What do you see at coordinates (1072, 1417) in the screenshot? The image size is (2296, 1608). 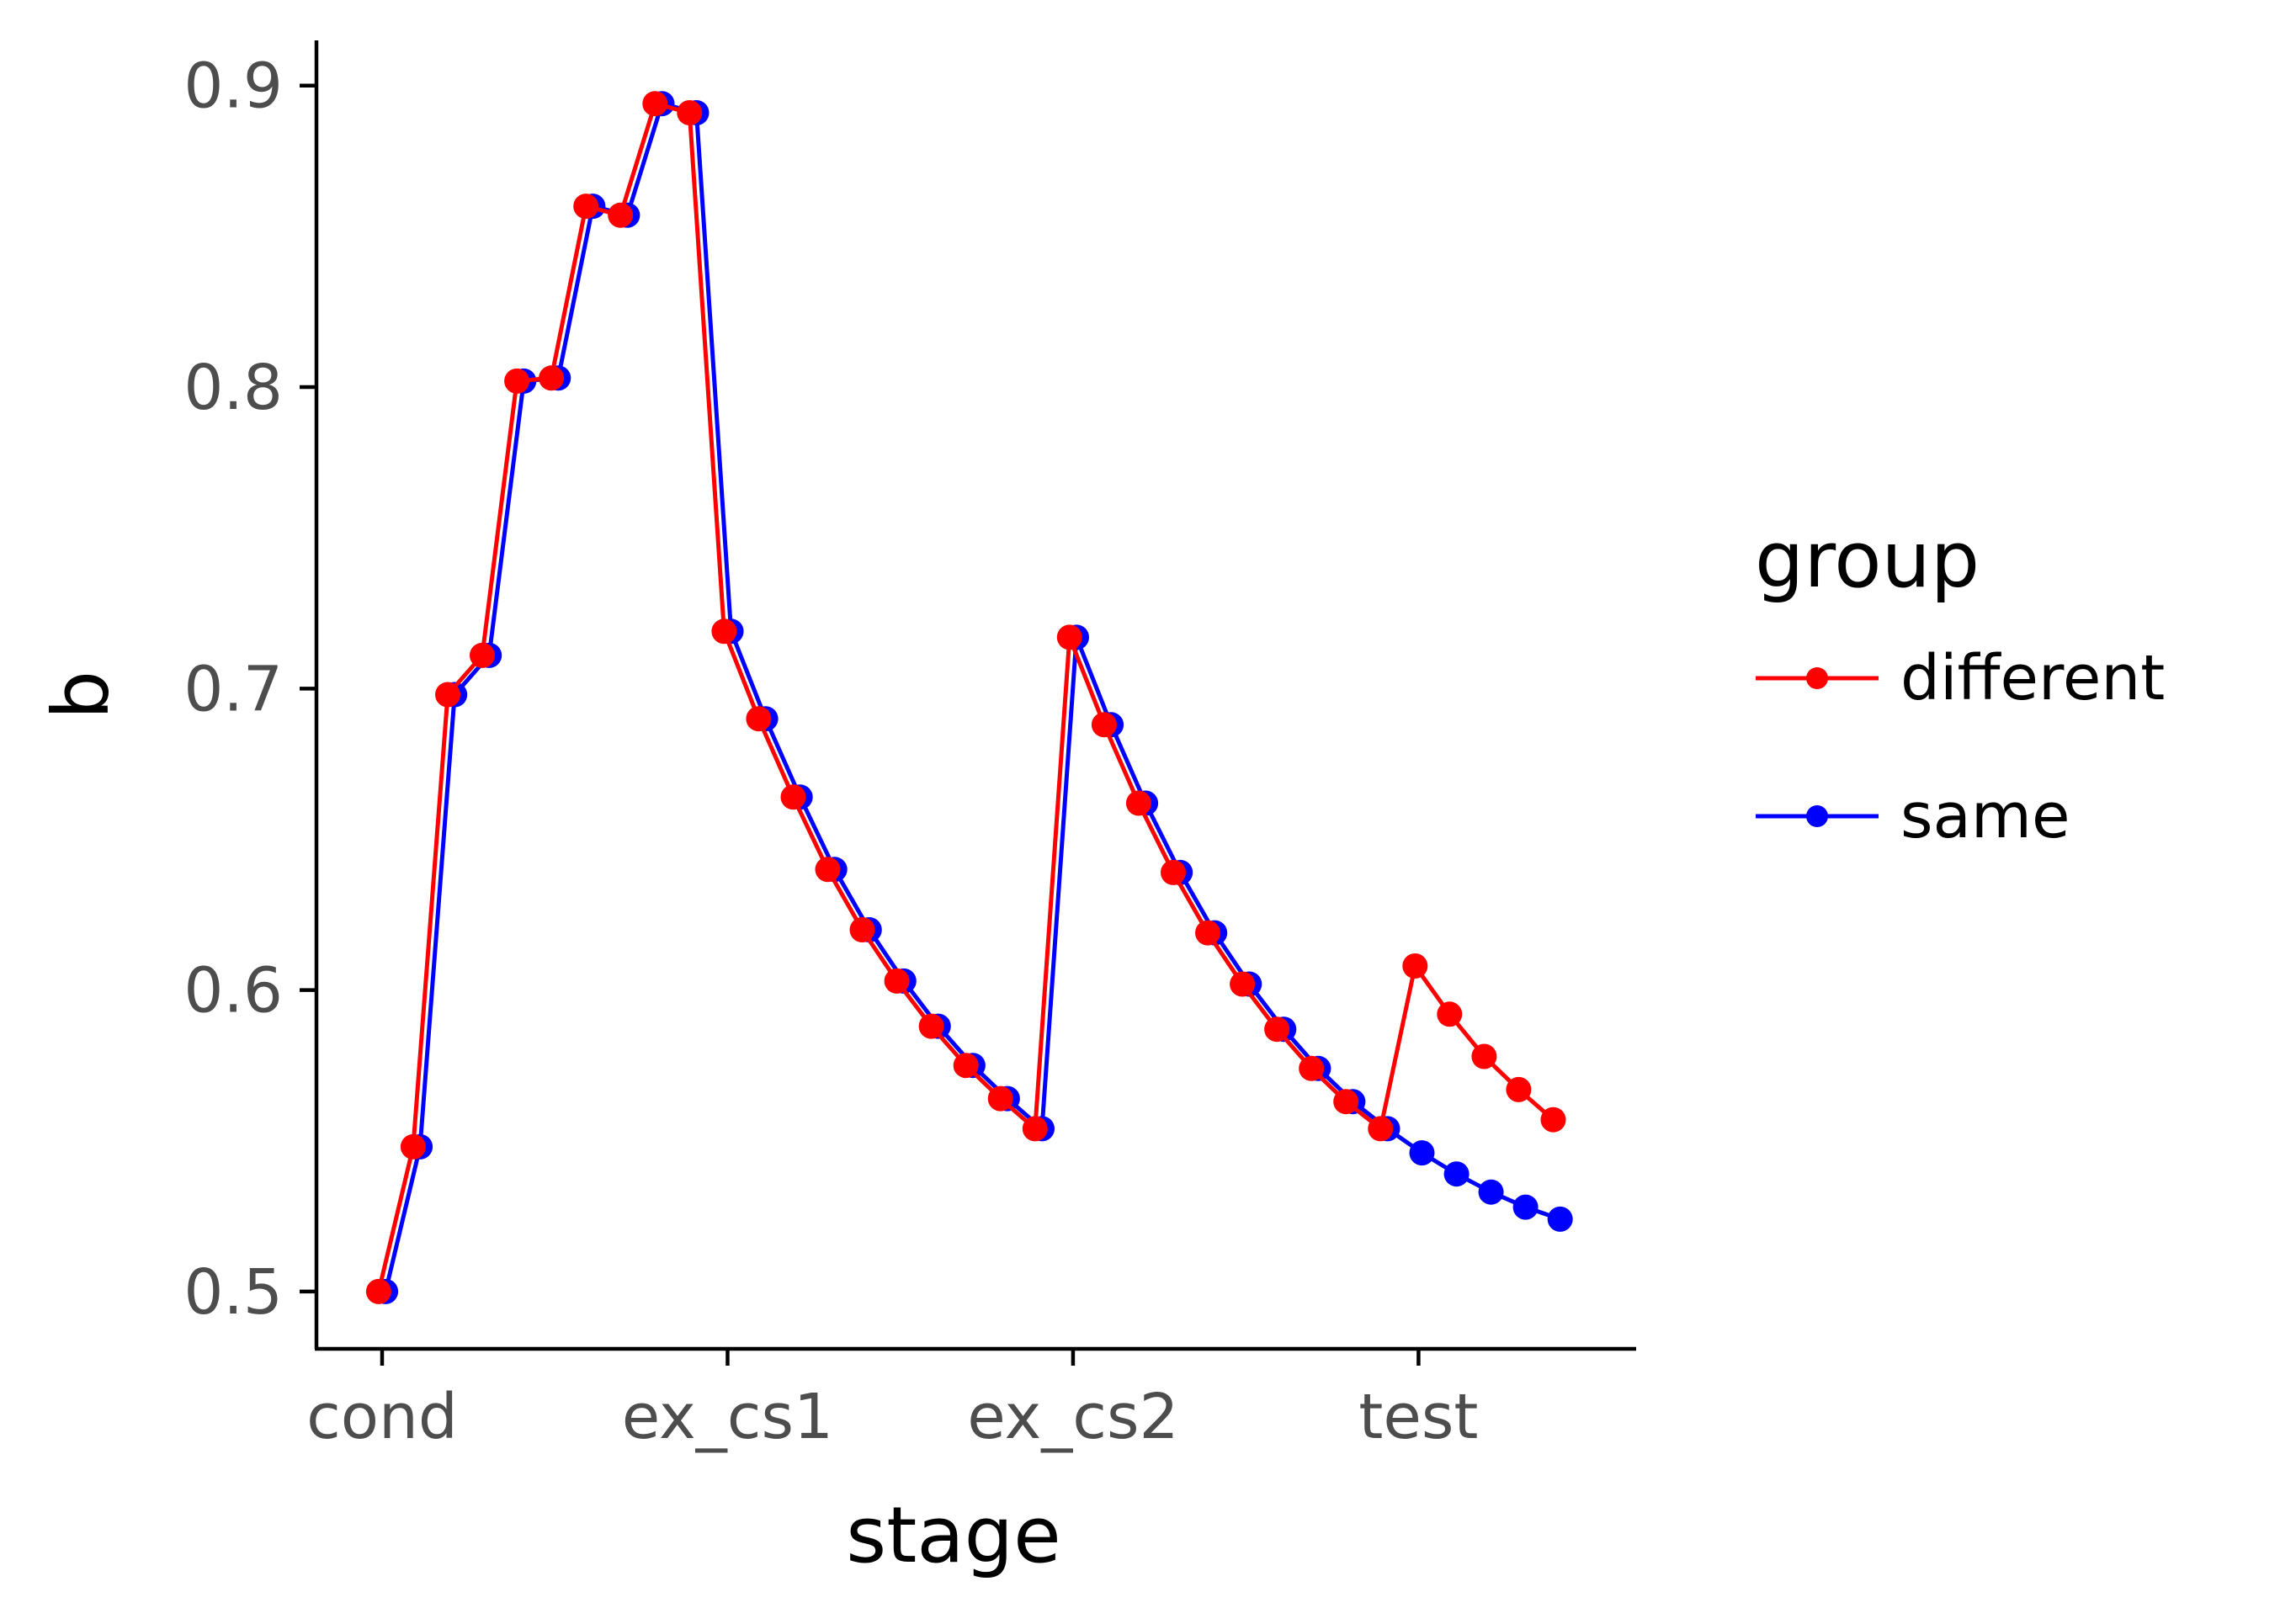 I see `x-tick-label: ex_cs2` at bounding box center [1072, 1417].